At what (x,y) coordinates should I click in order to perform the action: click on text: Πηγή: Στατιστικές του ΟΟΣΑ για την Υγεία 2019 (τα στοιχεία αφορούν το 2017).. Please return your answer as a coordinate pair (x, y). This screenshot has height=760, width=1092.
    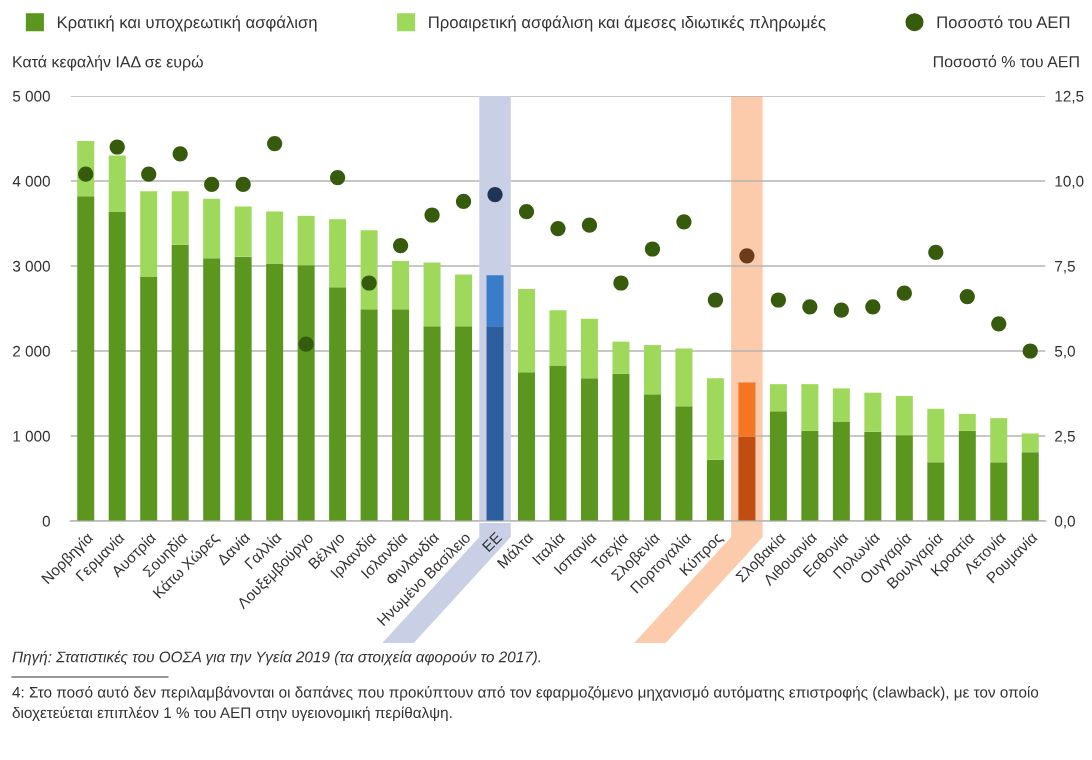
    Looking at the image, I should click on (276, 658).